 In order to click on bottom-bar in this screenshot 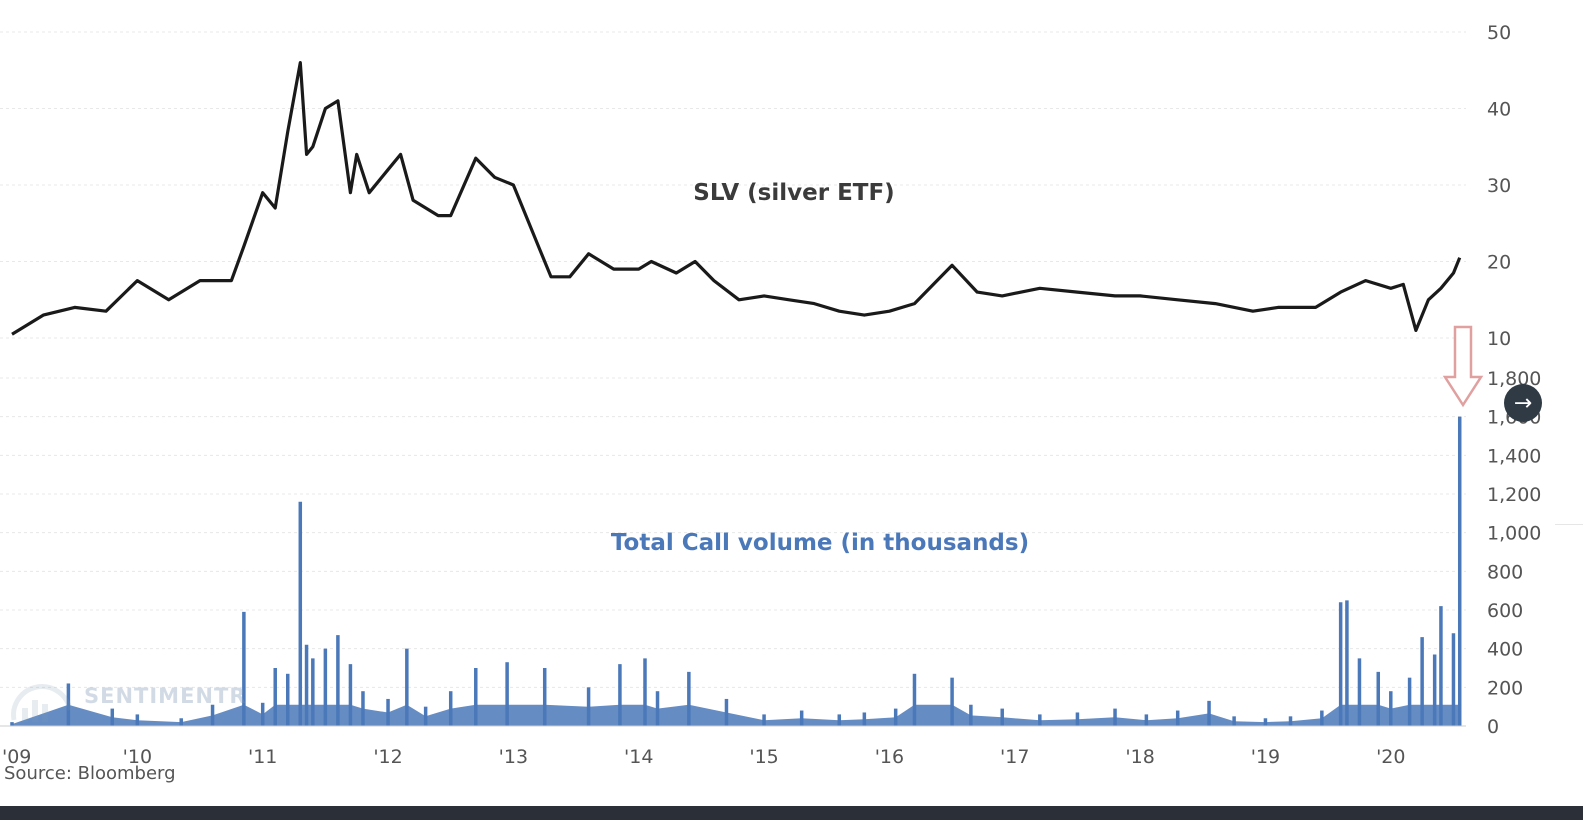, I will do `click(791, 813)`.